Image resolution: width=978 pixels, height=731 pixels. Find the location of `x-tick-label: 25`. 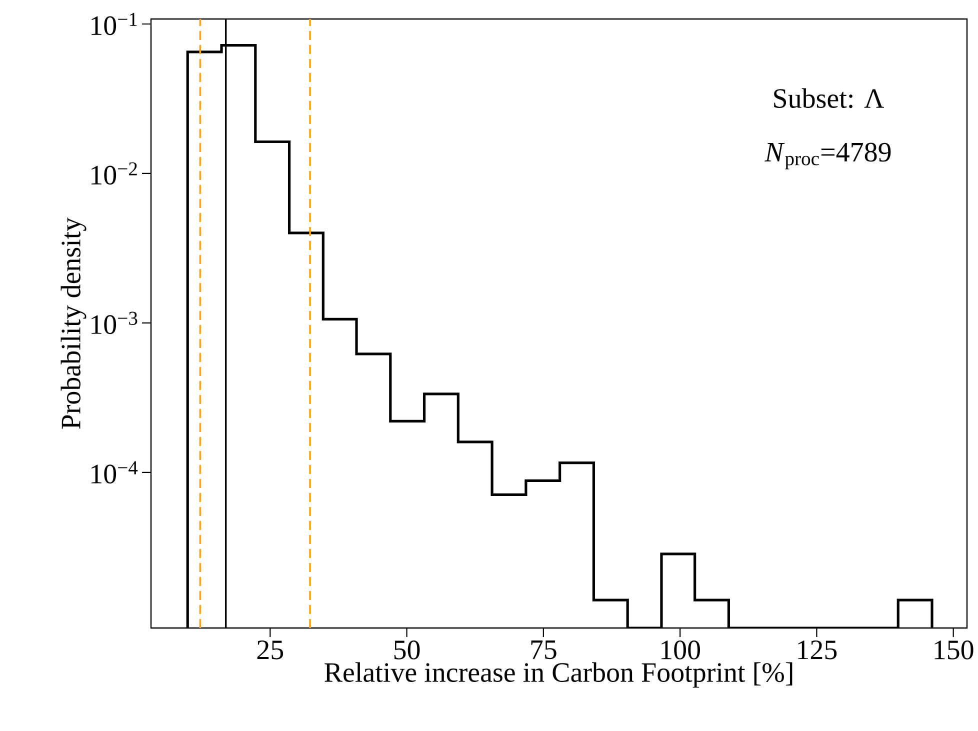

x-tick-label: 25 is located at coordinates (270, 650).